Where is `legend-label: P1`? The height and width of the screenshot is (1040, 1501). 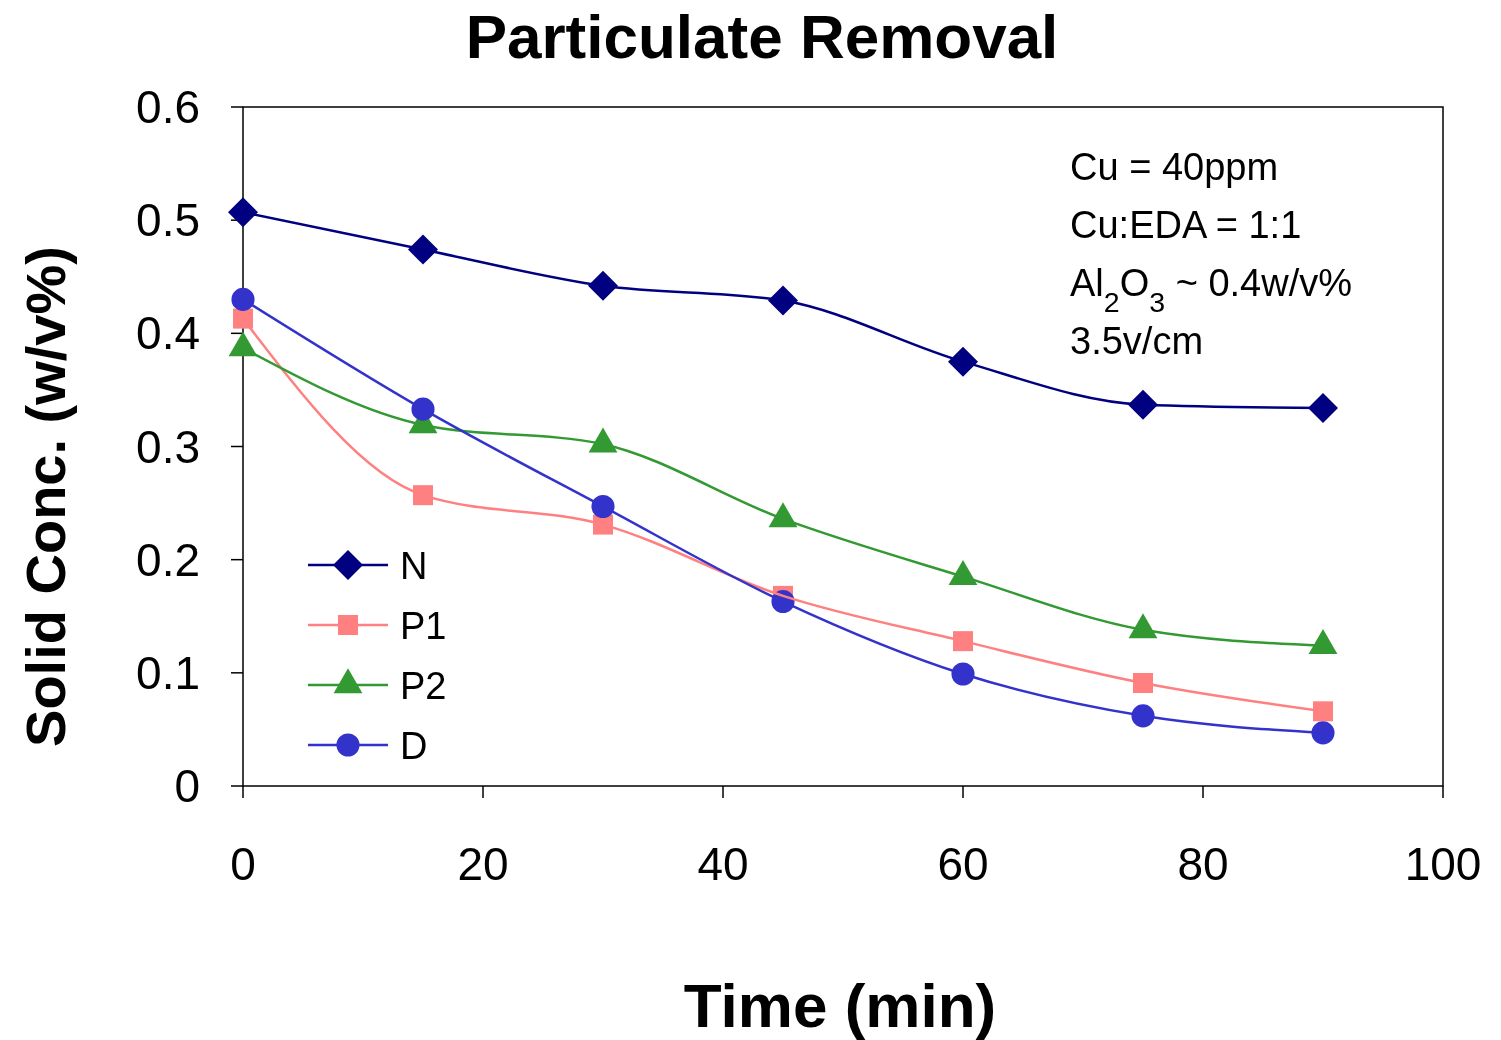 legend-label: P1 is located at coordinates (423, 626).